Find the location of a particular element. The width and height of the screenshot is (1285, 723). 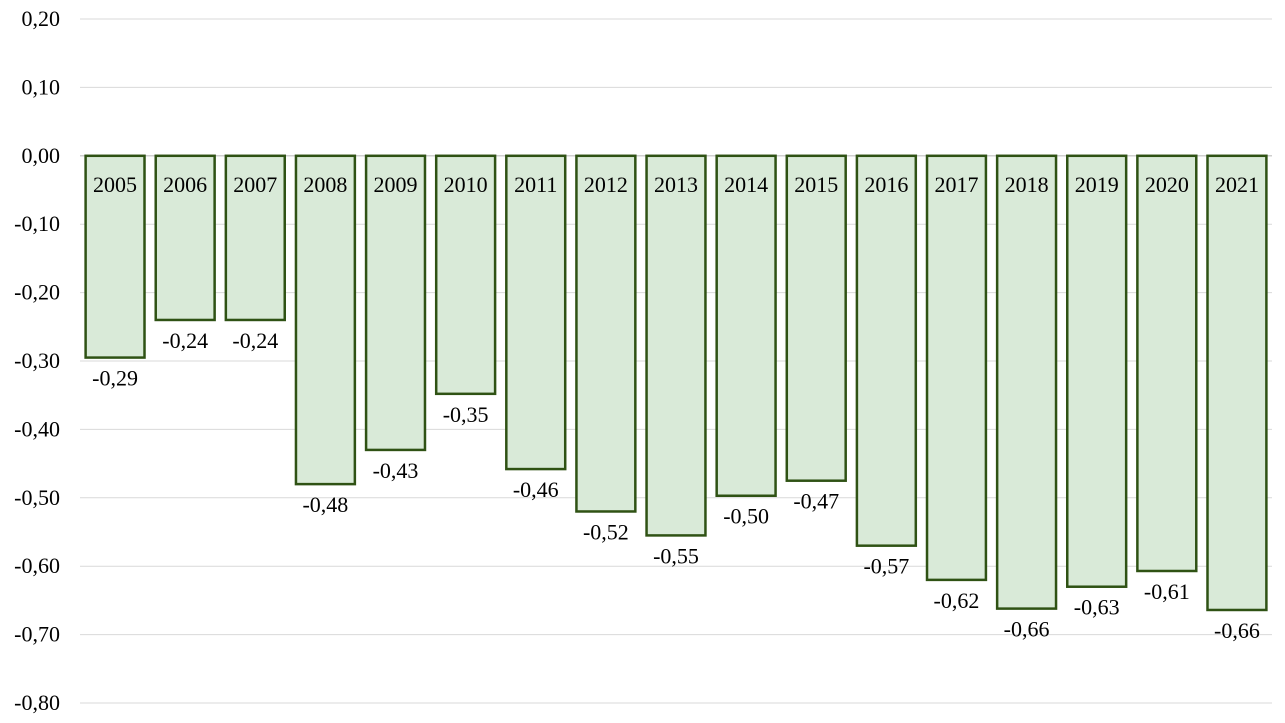

bar-2011 is located at coordinates (536, 312).